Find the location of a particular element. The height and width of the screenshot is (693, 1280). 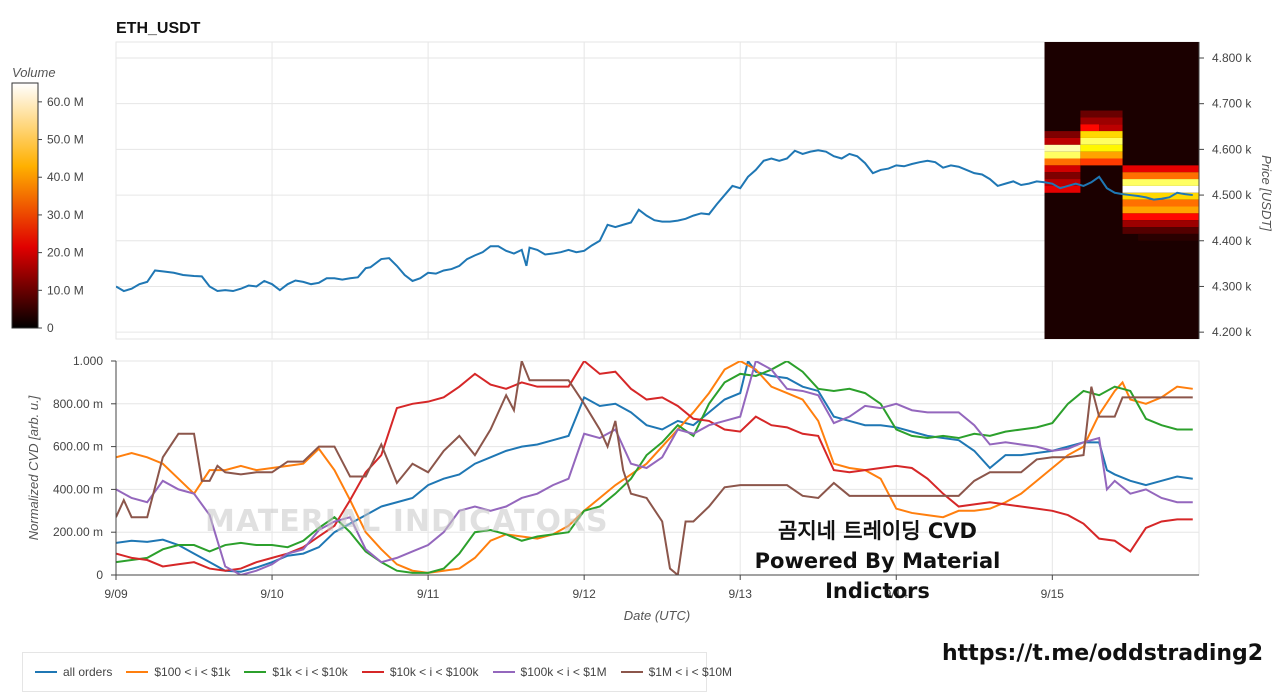

colorbar-tick-label: 10.0 M is located at coordinates (65, 290).